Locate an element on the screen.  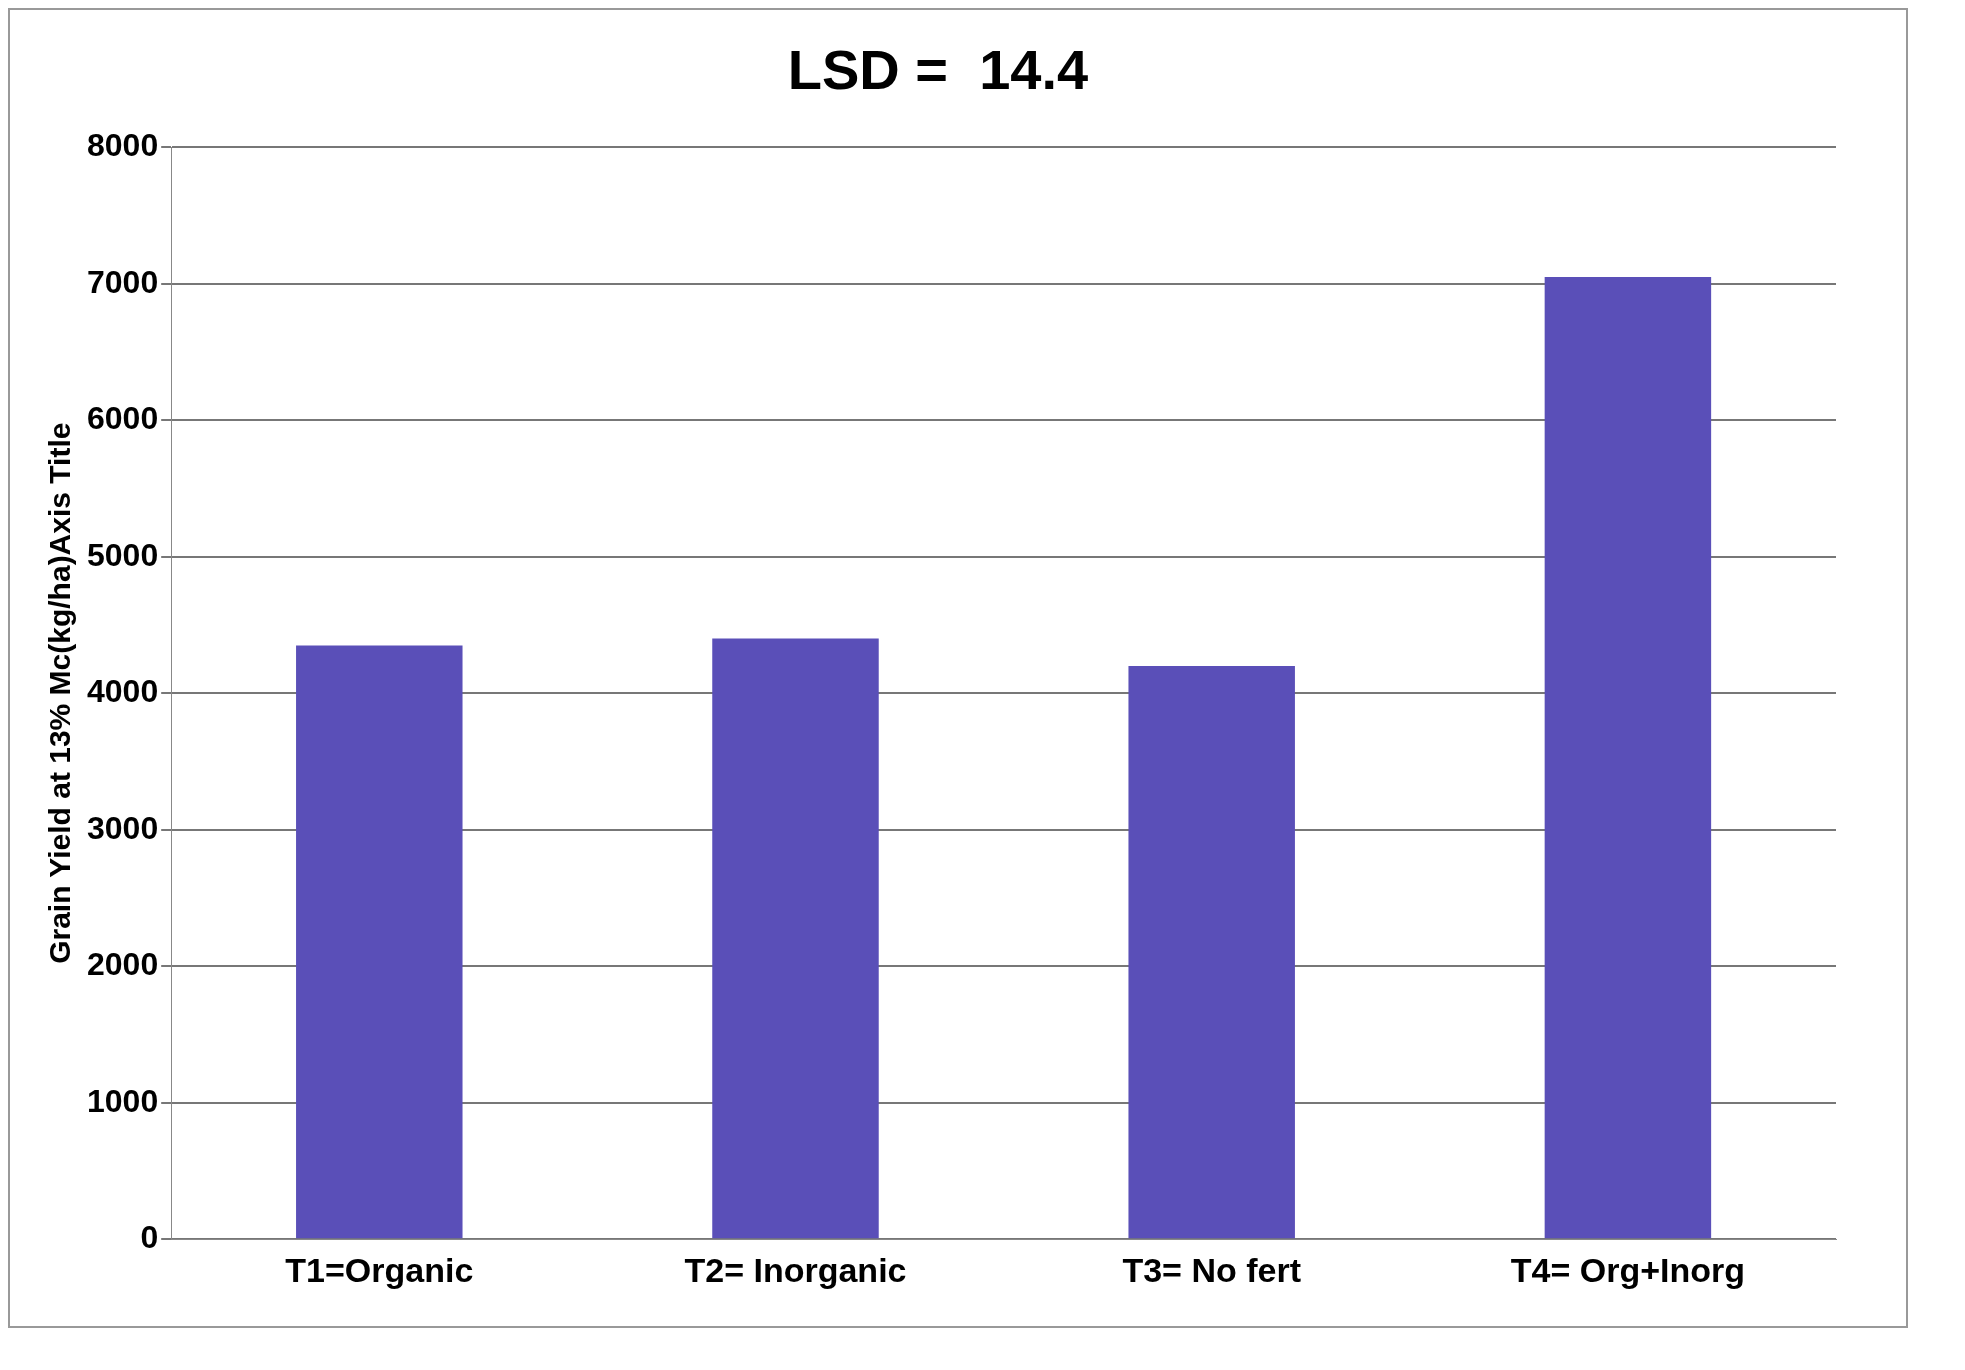
y-tick-label: 3000 is located at coordinates (123, 827).